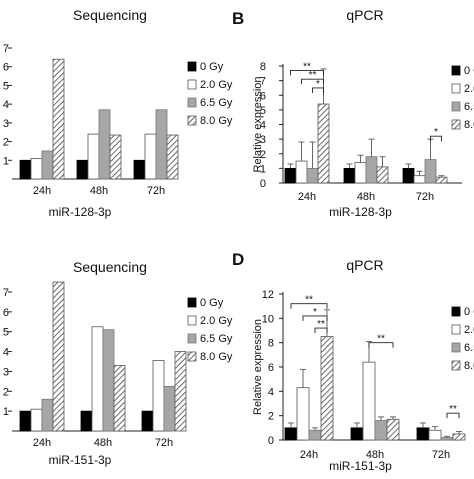 Image resolution: width=474 pixels, height=479 pixels. Describe the element at coordinates (110, 267) in the screenshot. I see `chart-title: Sequencing` at that location.